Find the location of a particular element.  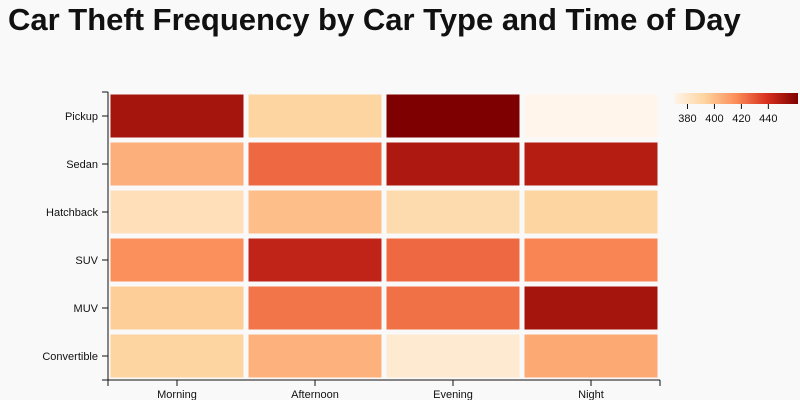

heatmap-cell-sedan-evening is located at coordinates (453, 164).